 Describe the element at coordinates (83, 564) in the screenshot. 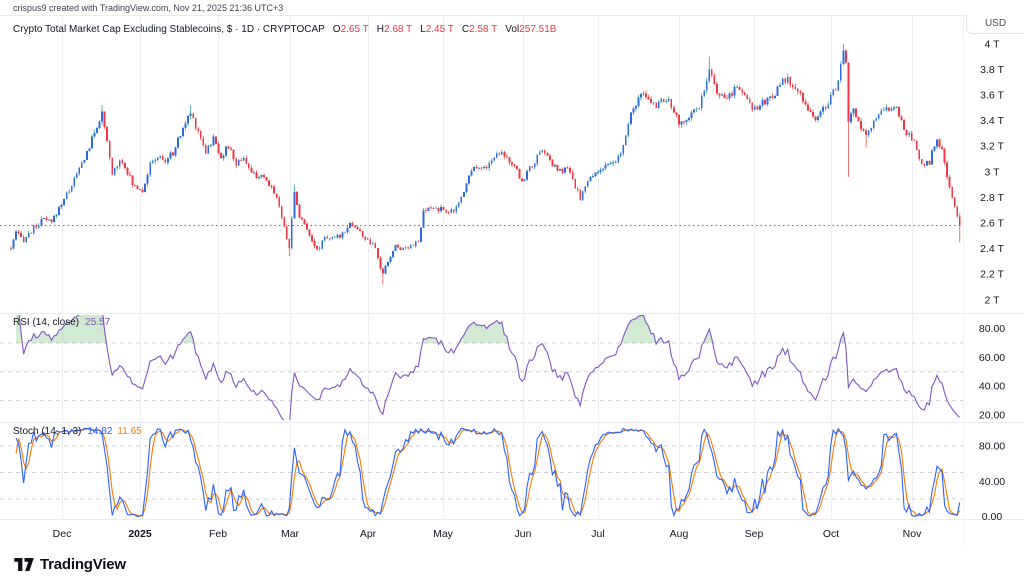

I see `tradingview-wordmark: TradingView` at that location.